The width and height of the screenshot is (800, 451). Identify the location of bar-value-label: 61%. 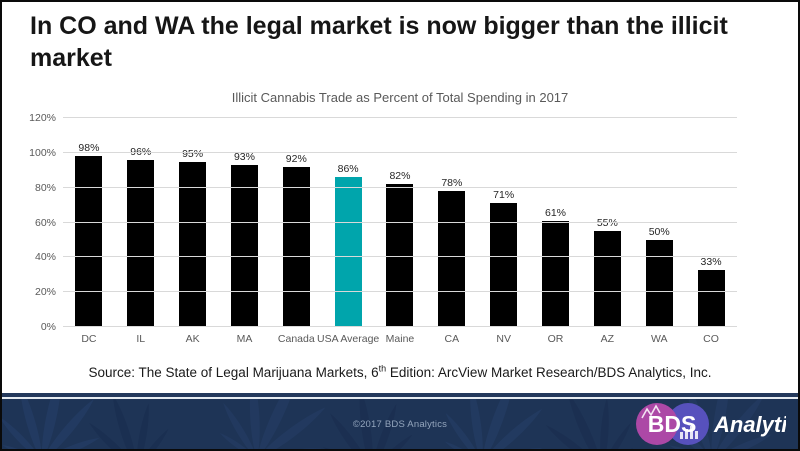
(556, 212).